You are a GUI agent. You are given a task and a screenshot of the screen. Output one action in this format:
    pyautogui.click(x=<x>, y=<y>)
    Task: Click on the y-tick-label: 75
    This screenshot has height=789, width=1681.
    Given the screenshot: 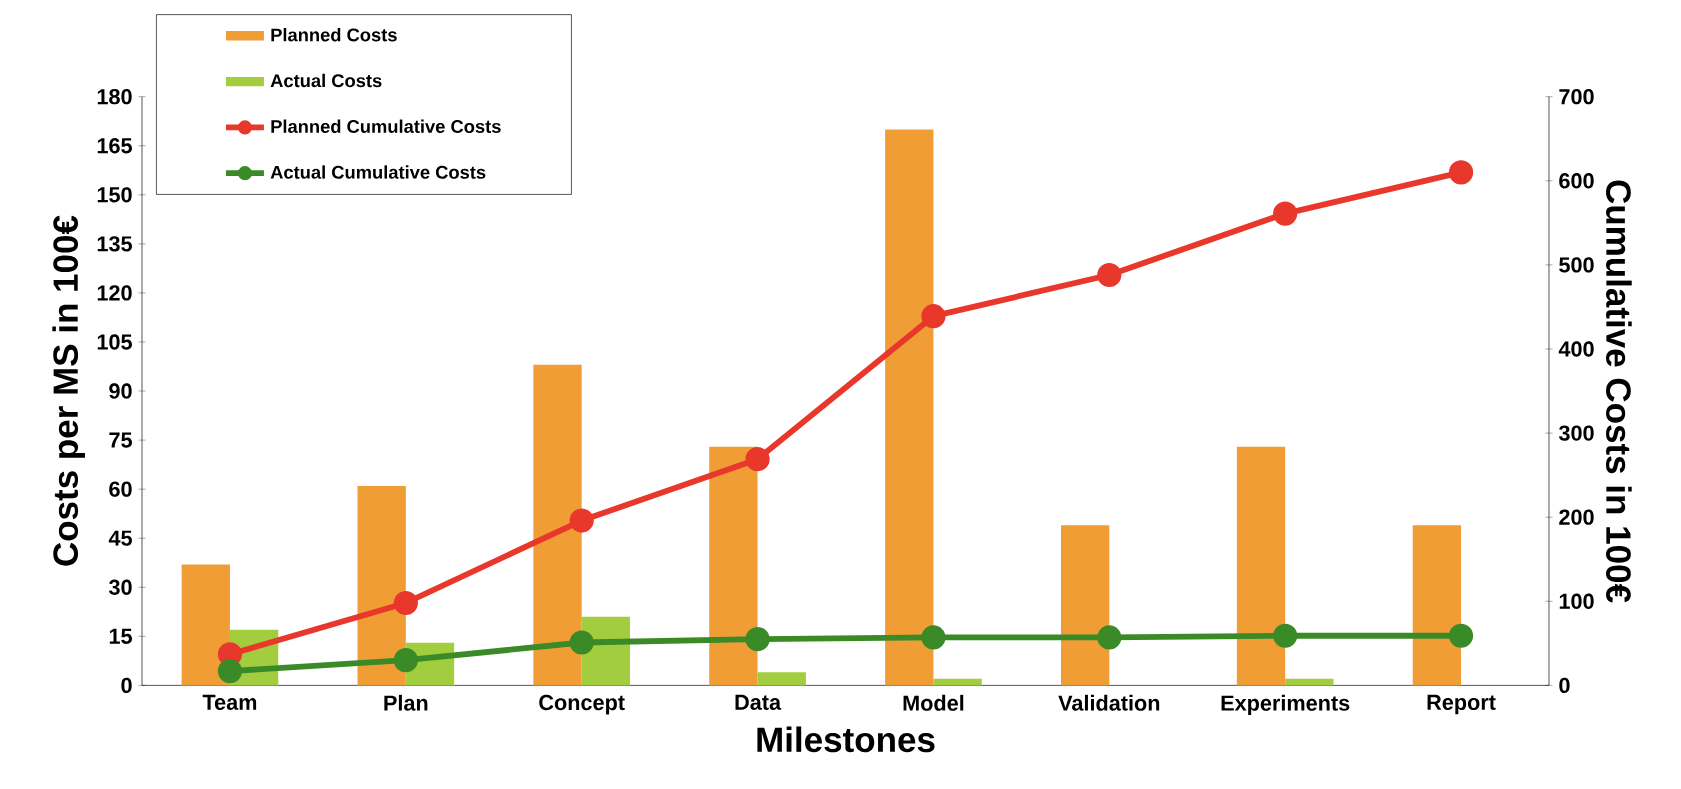 What is the action you would take?
    pyautogui.click(x=120, y=440)
    